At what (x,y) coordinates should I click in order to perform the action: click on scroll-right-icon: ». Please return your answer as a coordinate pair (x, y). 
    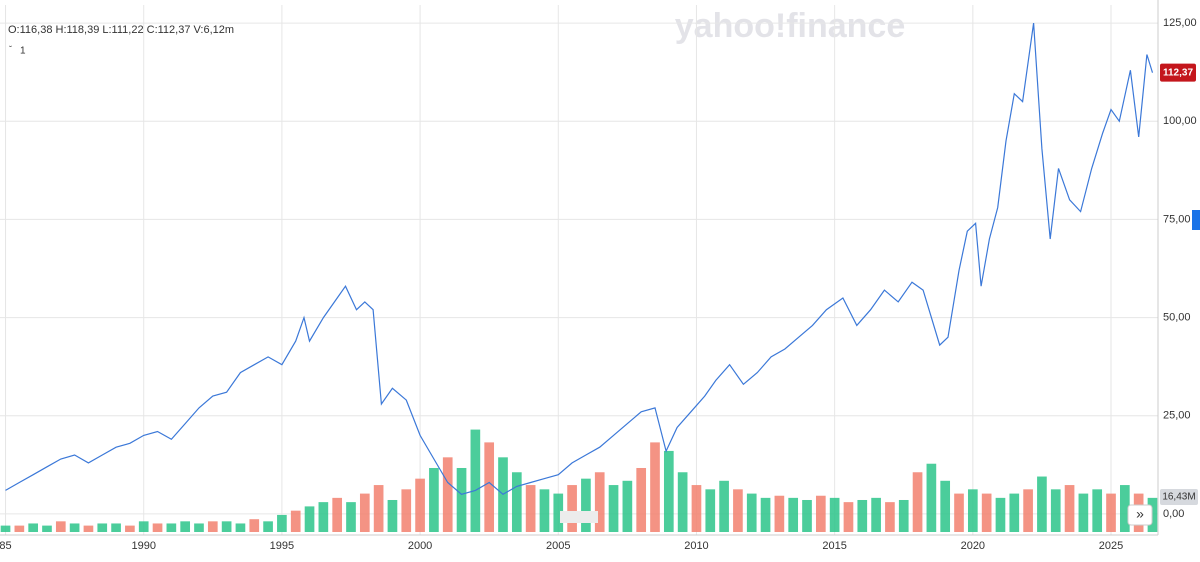
    Looking at the image, I should click on (1140, 514).